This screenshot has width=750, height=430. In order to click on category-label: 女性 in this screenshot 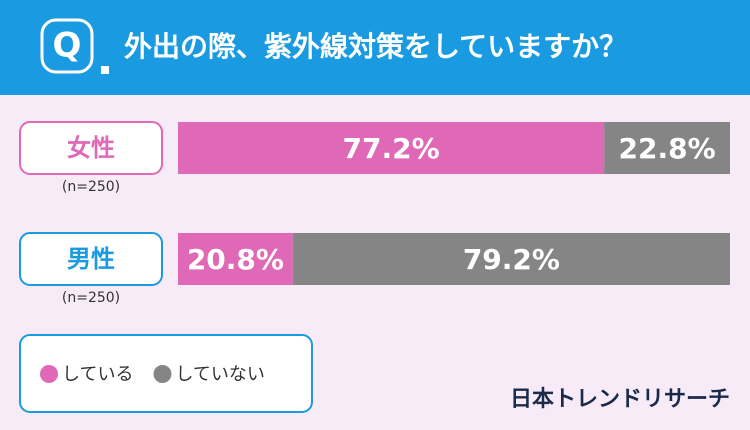, I will do `click(91, 148)`.